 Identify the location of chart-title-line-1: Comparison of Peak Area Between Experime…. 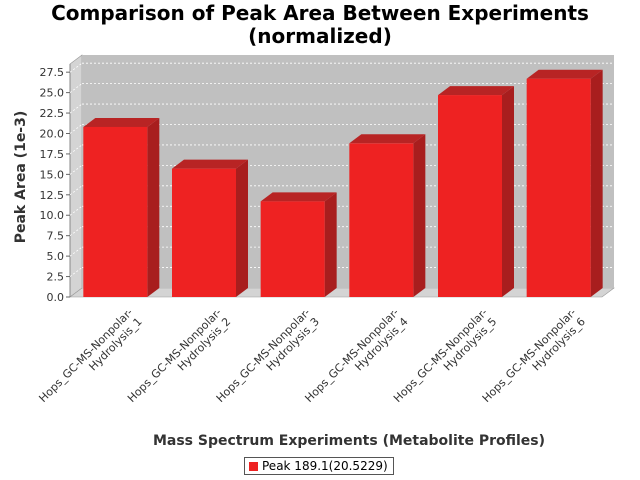
(320, 13).